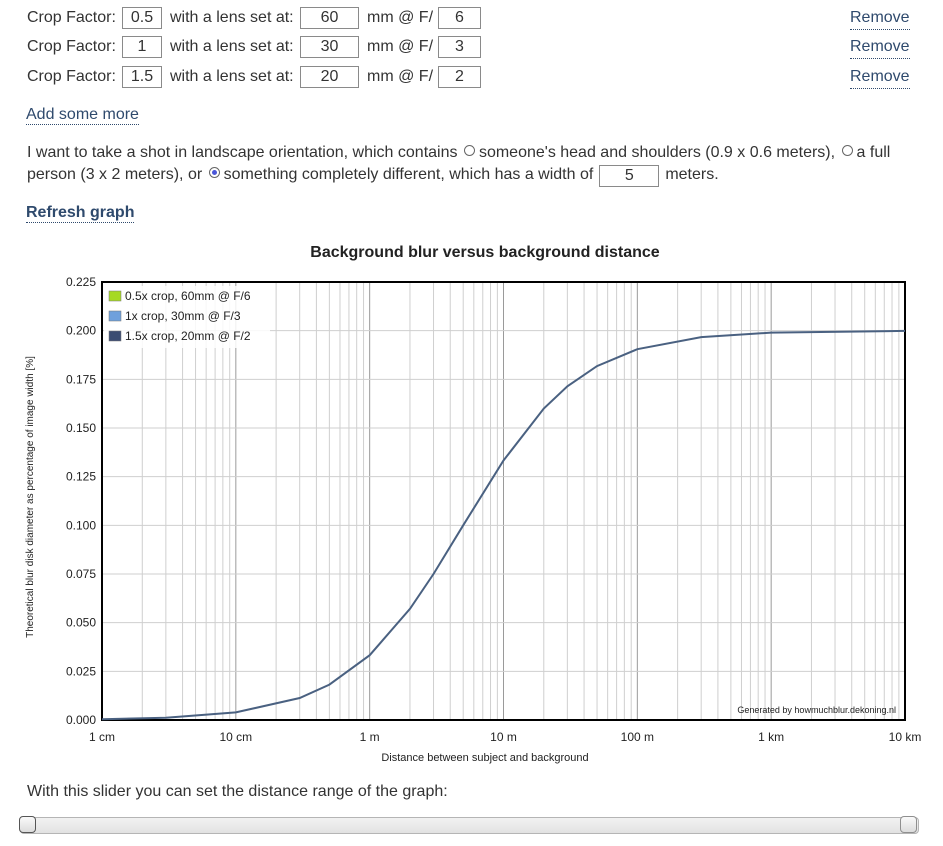 This screenshot has width=943, height=846. Describe the element at coordinates (81, 525) in the screenshot. I see `y-tick-label: 0.100` at that location.